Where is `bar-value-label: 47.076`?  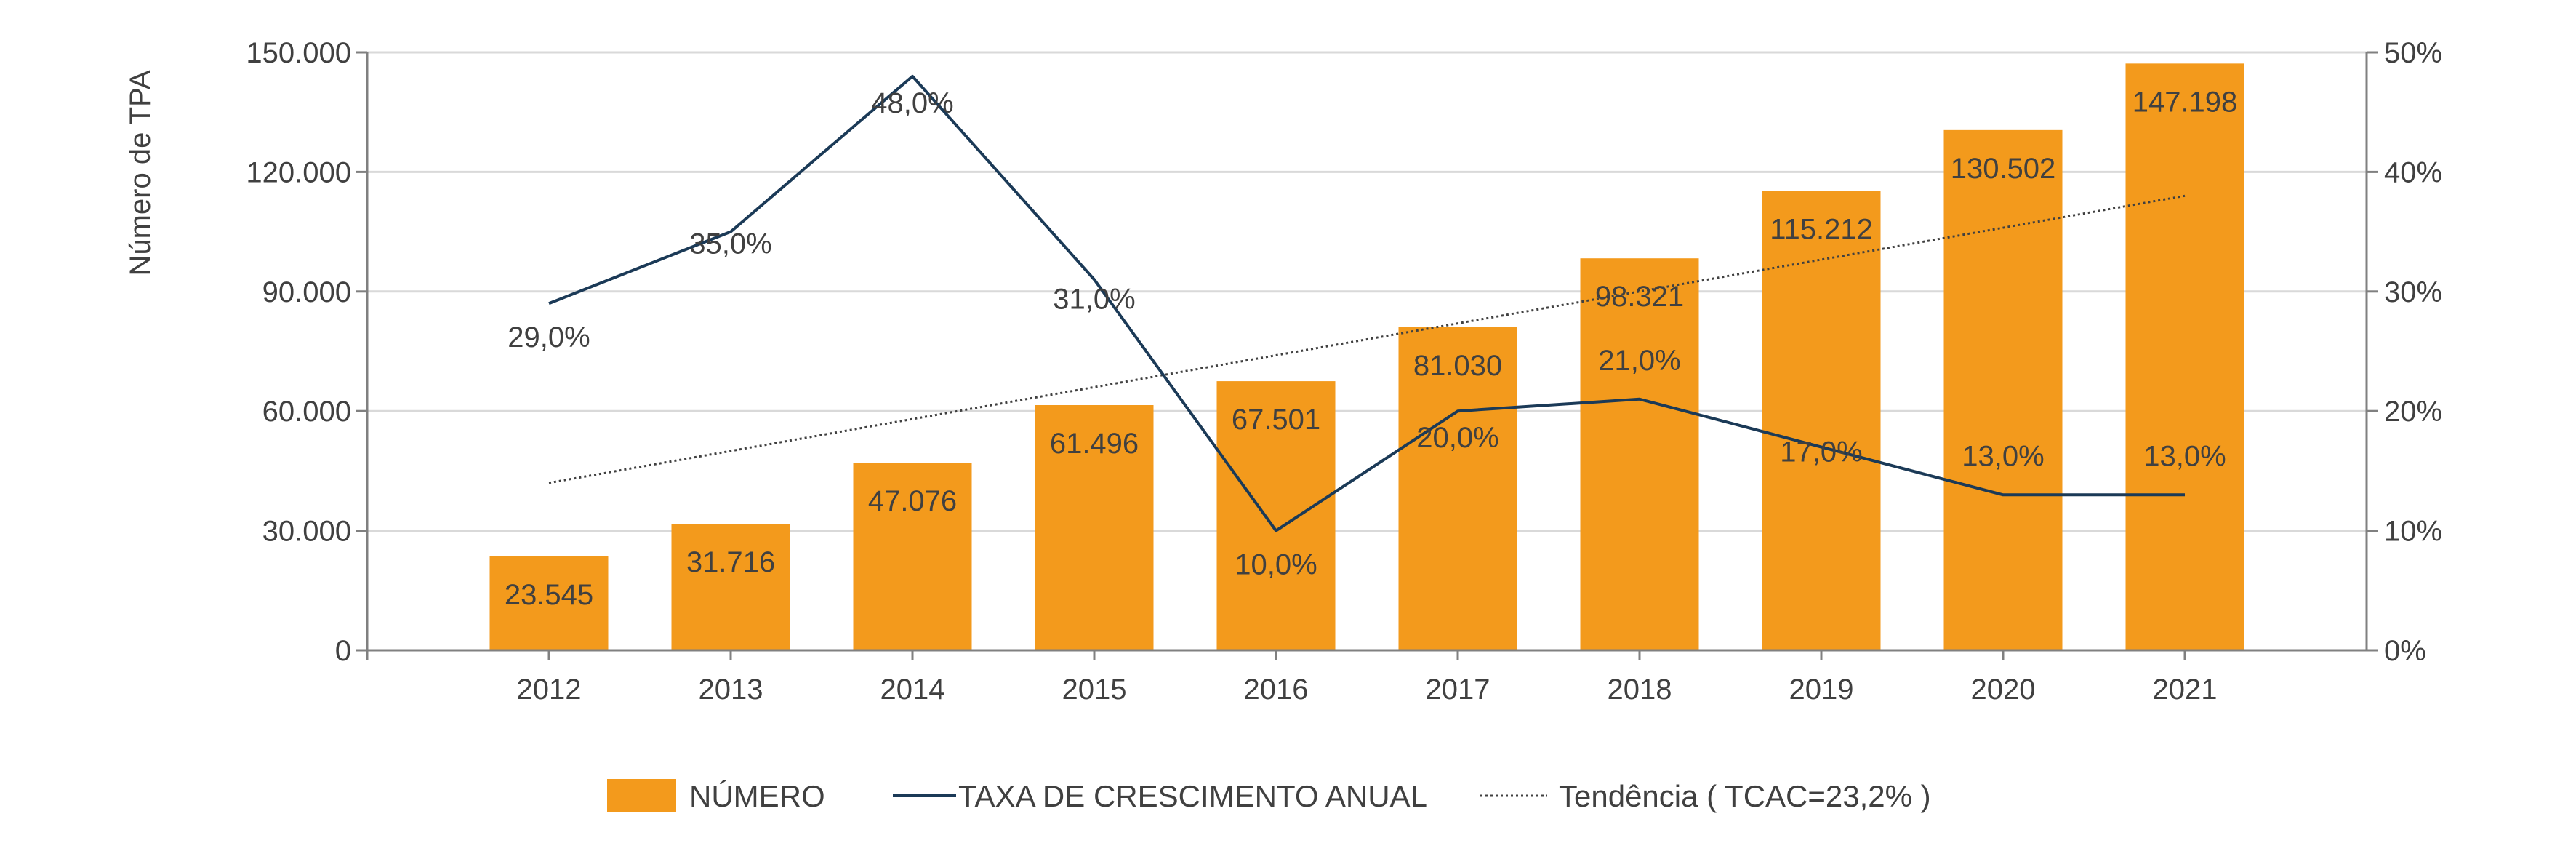
bar-value-label: 47.076 is located at coordinates (913, 501).